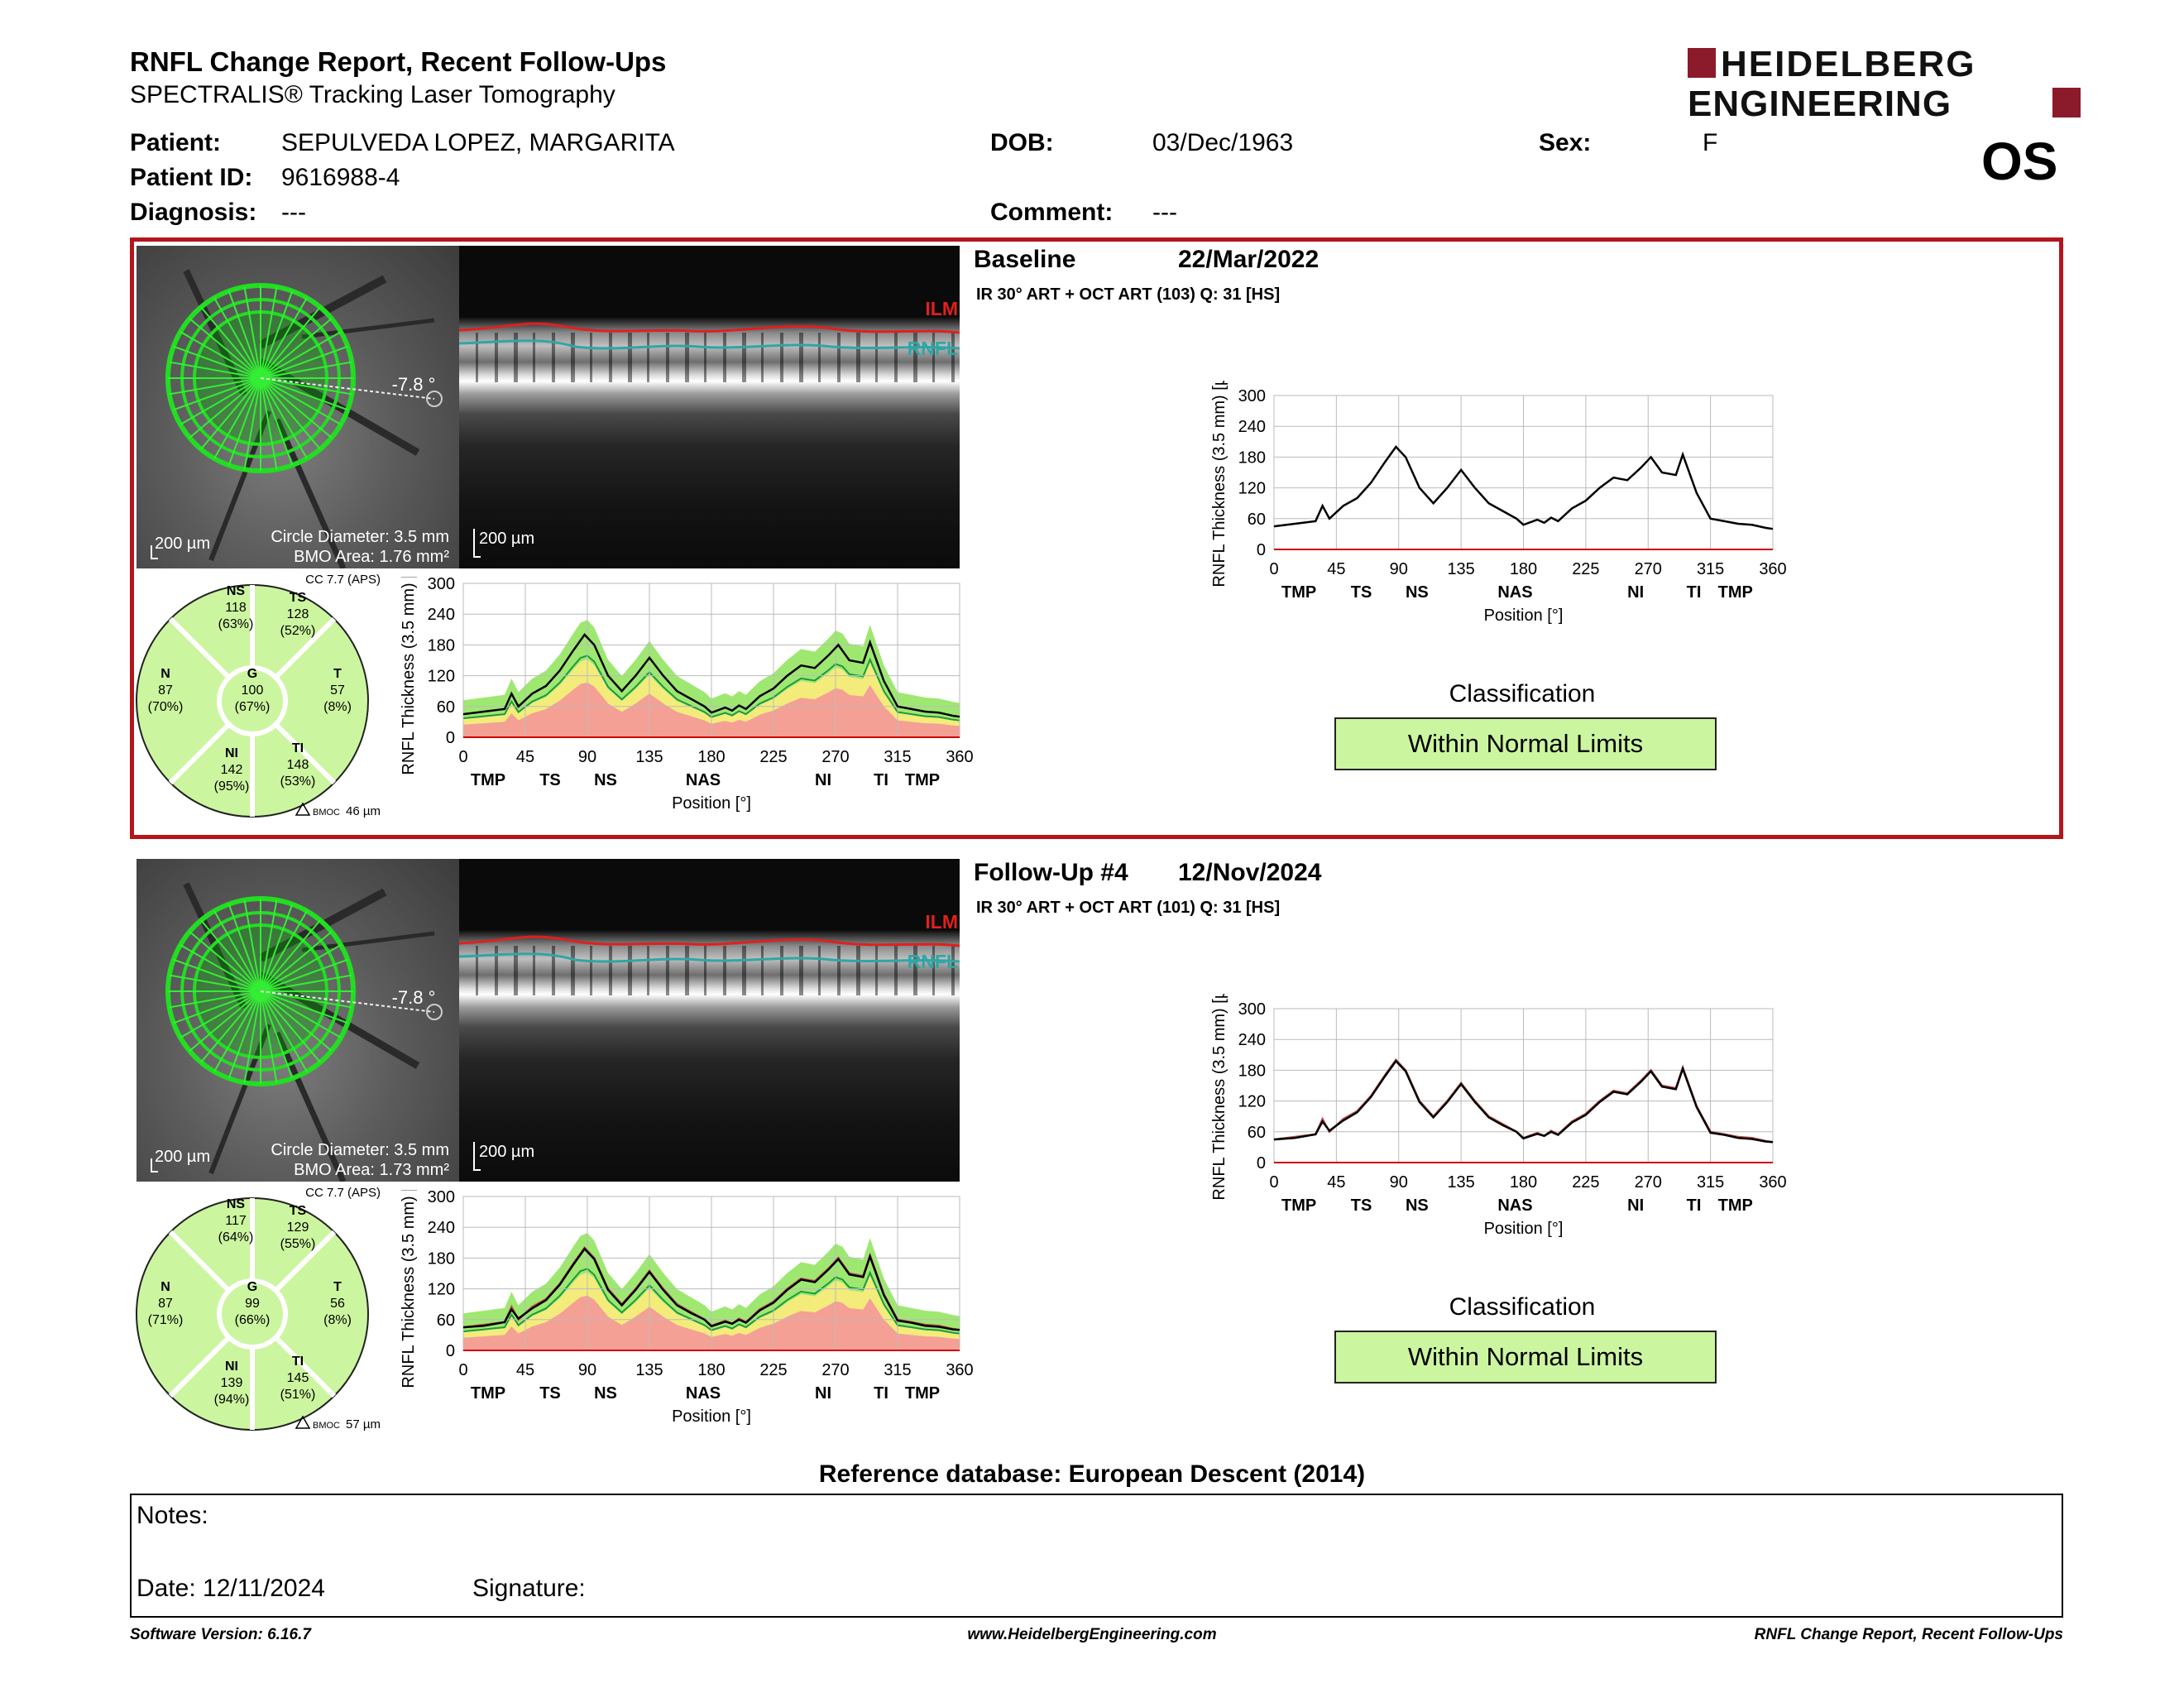 The image size is (2184, 1688). Describe the element at coordinates (709, 428) in the screenshot. I see `baseline-oct-overlay: ILM RNFL 200 µm` at that location.